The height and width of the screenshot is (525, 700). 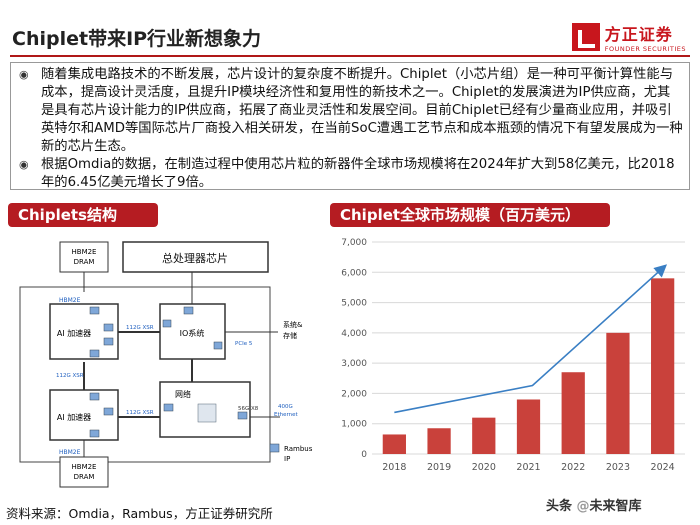 I want to click on hbm-bottom-box, so click(x=84, y=472).